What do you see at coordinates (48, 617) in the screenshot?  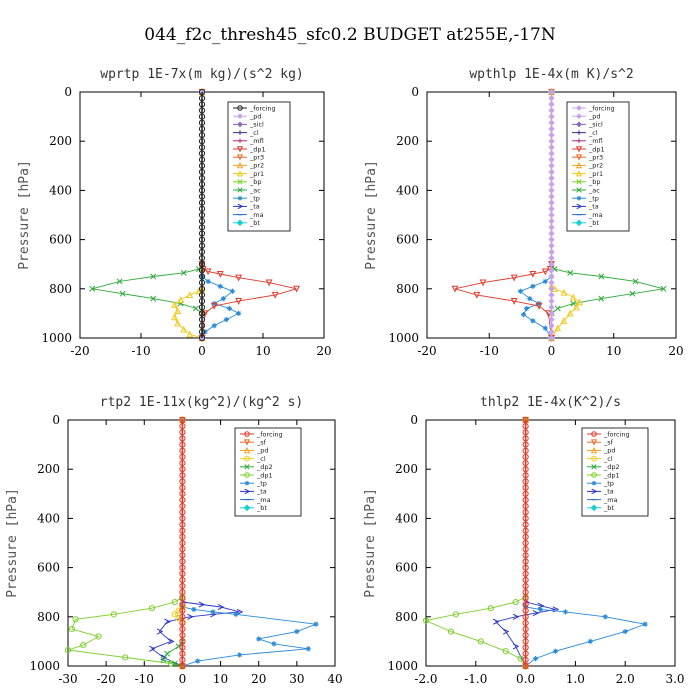 I see `y-tick-label: 800` at bounding box center [48, 617].